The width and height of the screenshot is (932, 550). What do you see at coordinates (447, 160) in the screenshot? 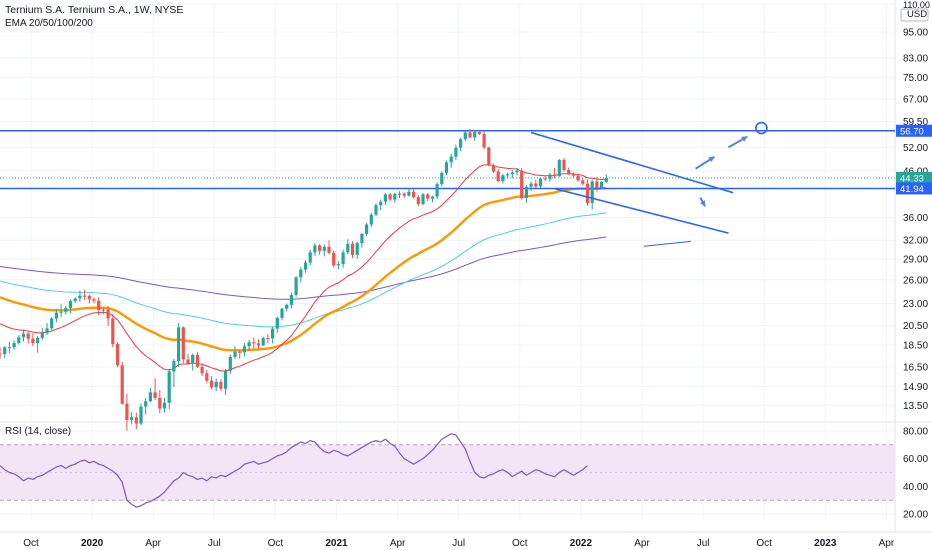
I see `horizontal-levels` at bounding box center [447, 160].